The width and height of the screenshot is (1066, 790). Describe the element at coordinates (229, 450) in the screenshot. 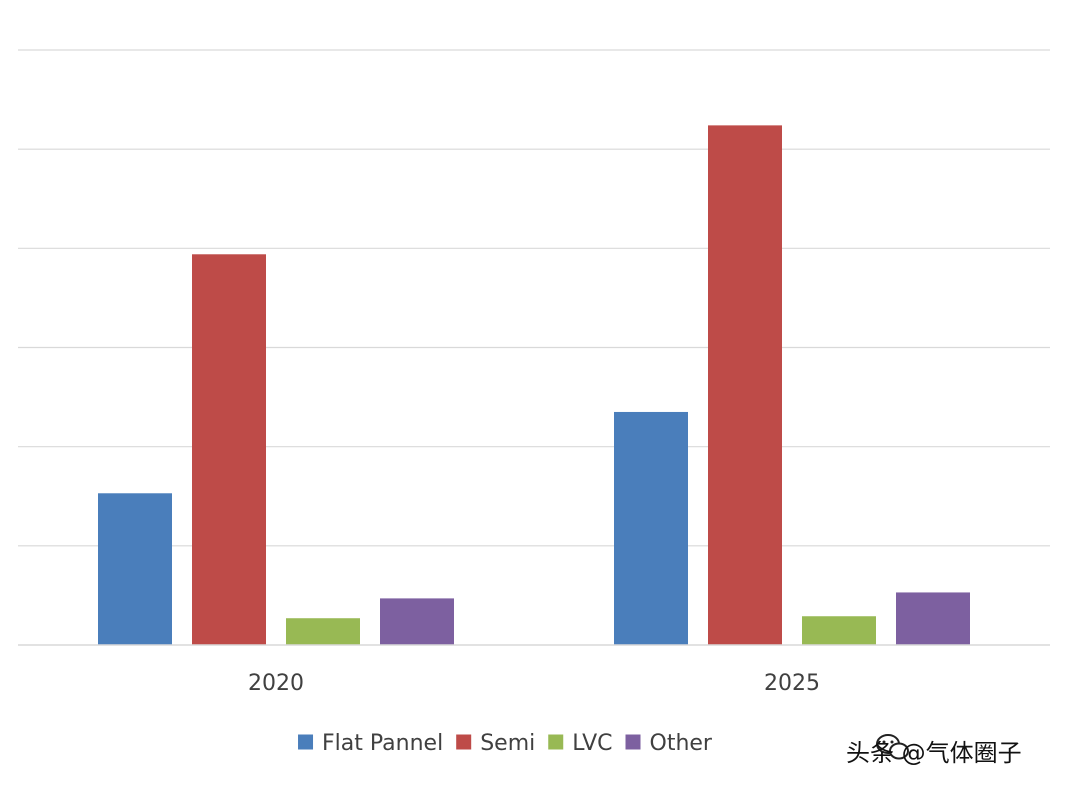

I see `bar-semi-2020` at that location.